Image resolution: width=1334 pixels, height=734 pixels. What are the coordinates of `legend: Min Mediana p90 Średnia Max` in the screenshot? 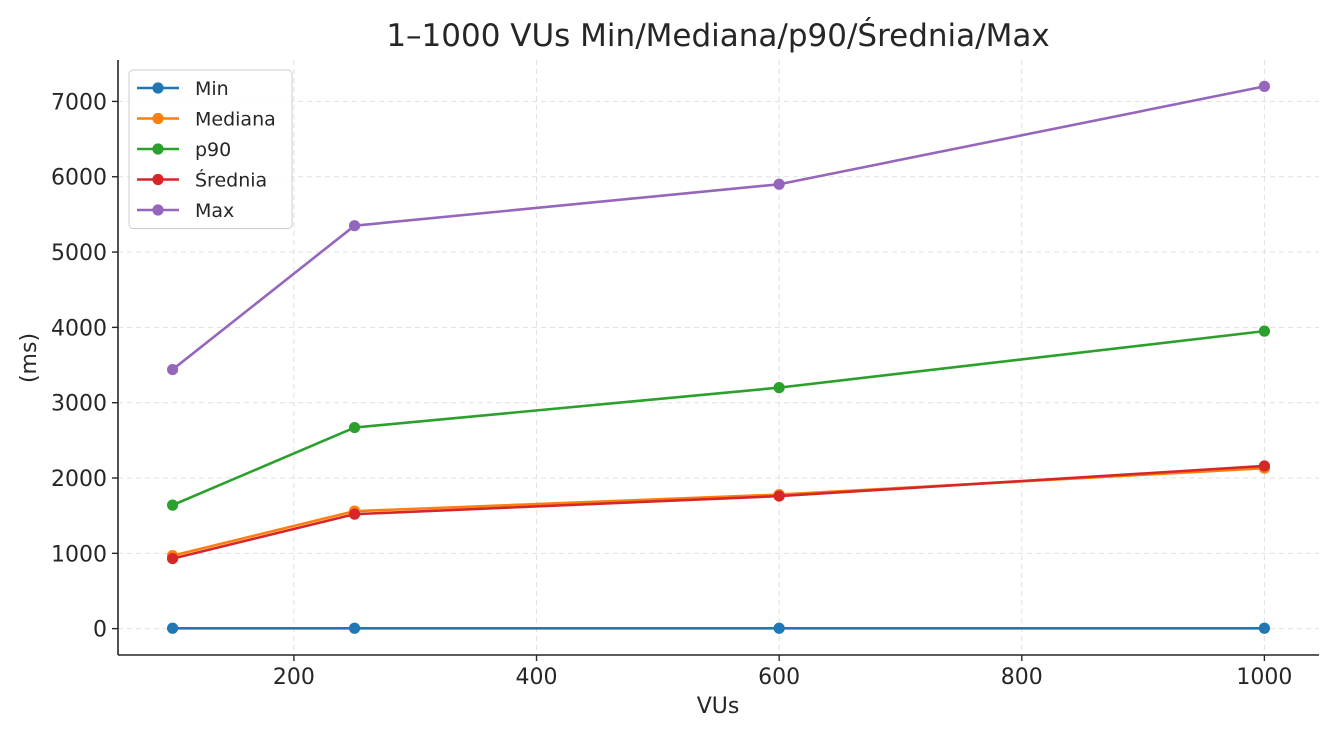 It's located at (210, 149).